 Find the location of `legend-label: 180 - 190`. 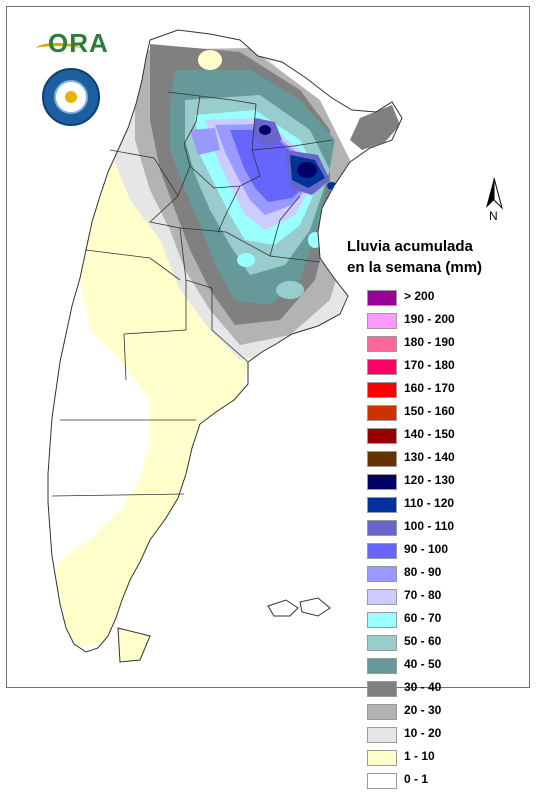

legend-label: 180 - 190 is located at coordinates (429, 342).